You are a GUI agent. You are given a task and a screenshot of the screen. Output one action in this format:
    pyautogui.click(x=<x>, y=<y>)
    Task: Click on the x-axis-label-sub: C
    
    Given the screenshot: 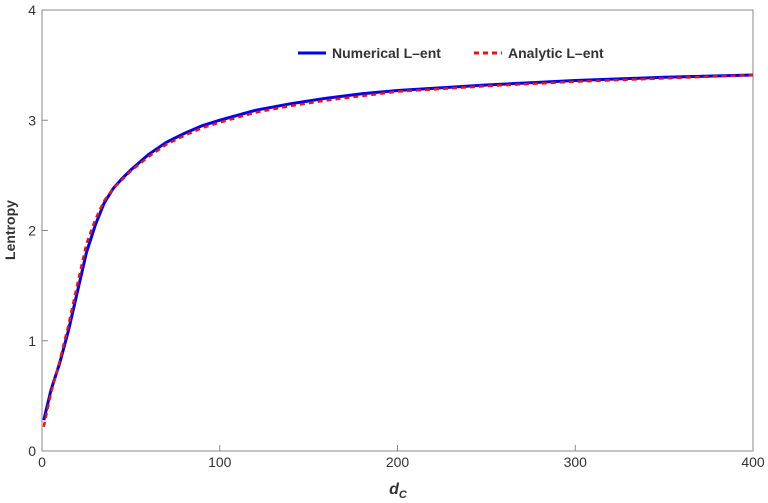 What is the action you would take?
    pyautogui.click(x=403, y=493)
    